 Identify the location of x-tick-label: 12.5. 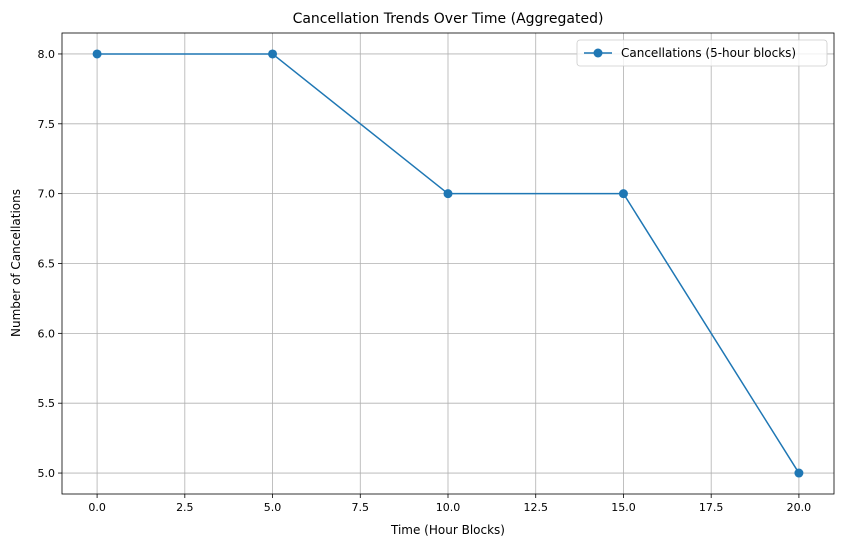
(535, 507).